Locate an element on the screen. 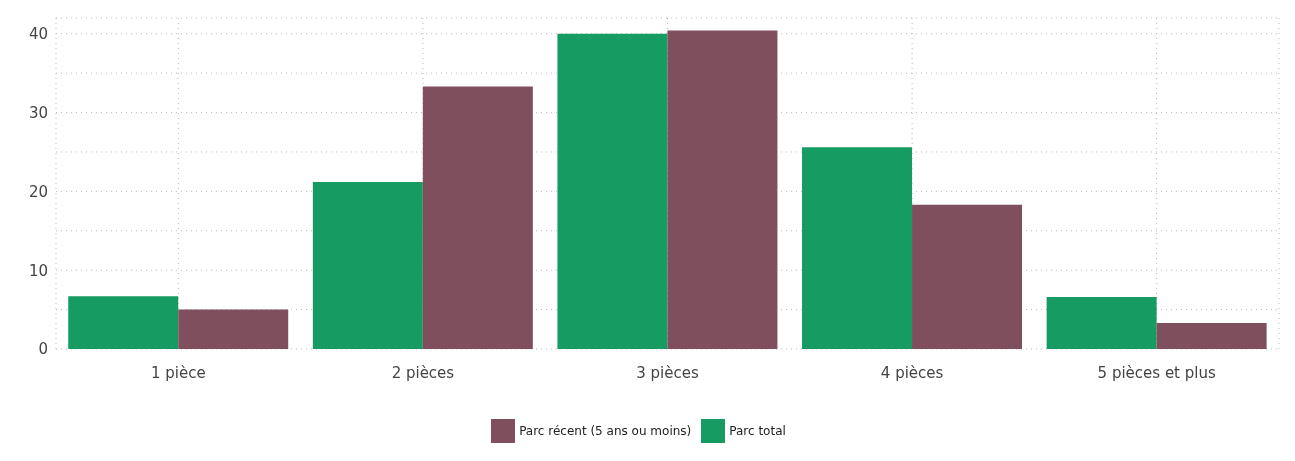 This screenshot has width=1295, height=461. y-tick-label: 0 is located at coordinates (43, 349).